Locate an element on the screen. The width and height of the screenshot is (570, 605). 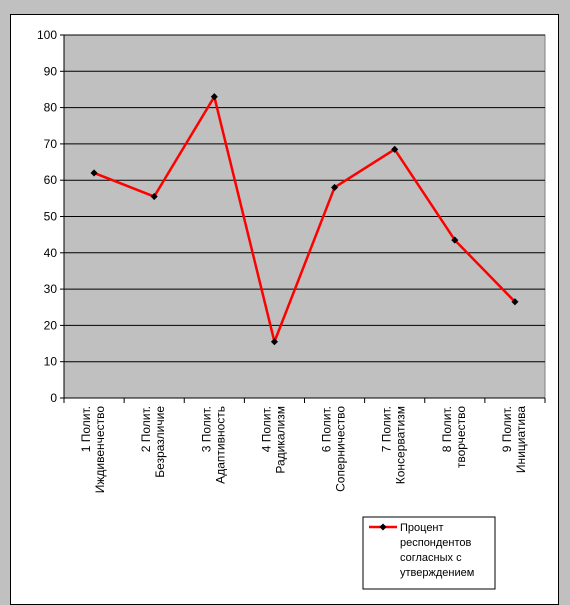
y-tick-label: 90 is located at coordinates (51, 71).